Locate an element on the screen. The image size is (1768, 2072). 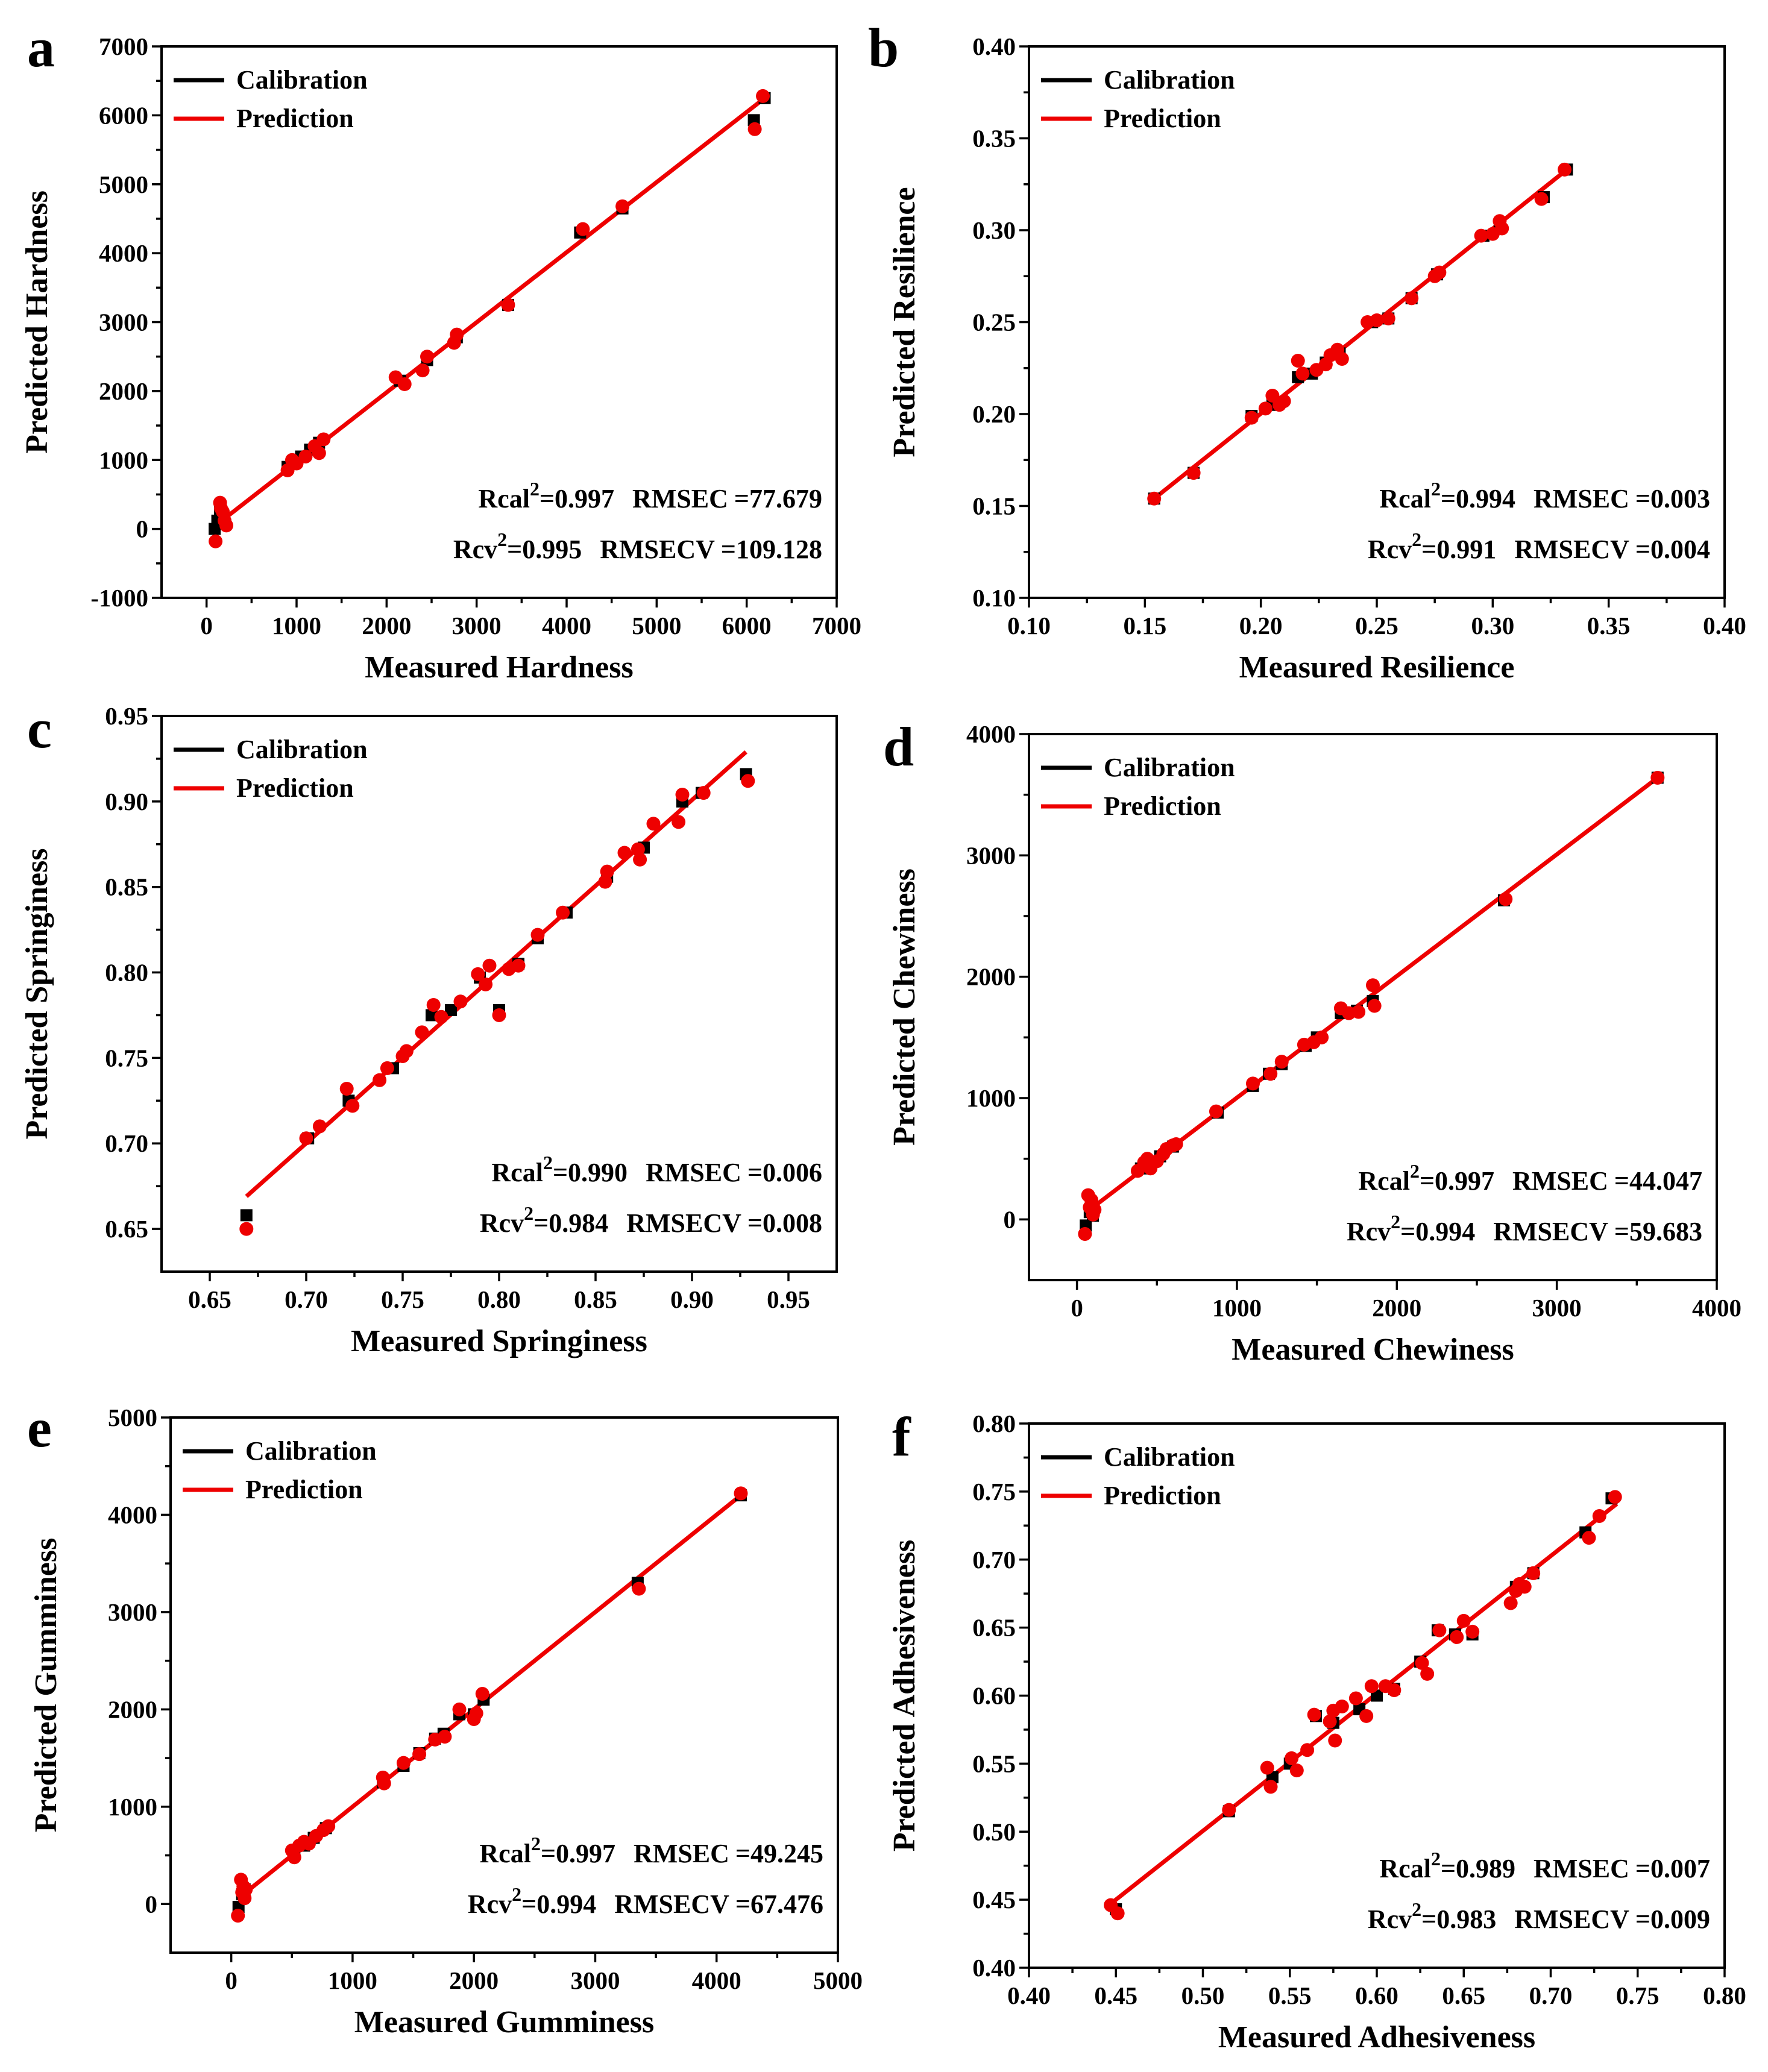
stat-err-value: =67.476 is located at coordinates (779, 1904).